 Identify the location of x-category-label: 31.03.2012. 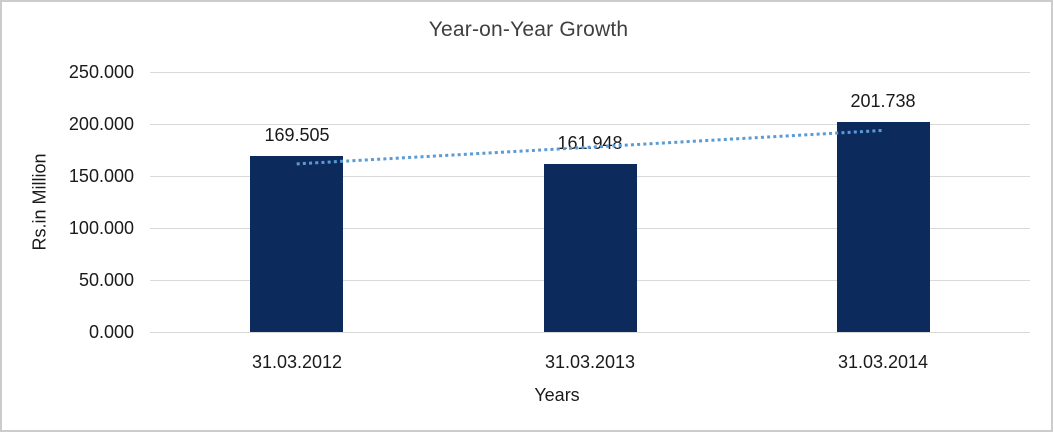
(297, 362).